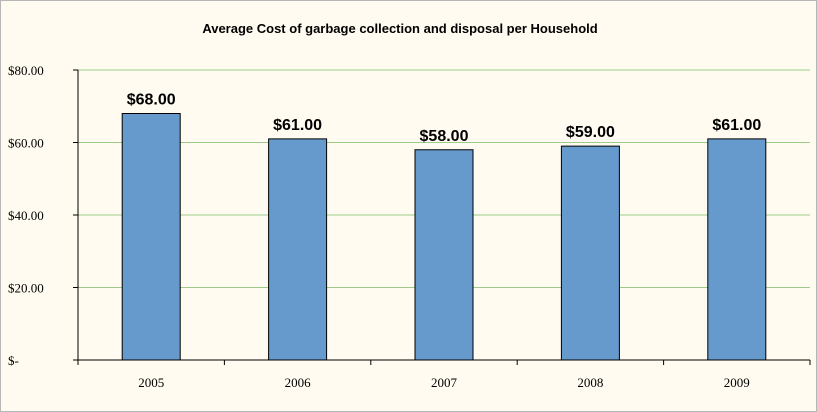 This screenshot has height=412, width=817. I want to click on data-label-2005: $68.00, so click(151, 100).